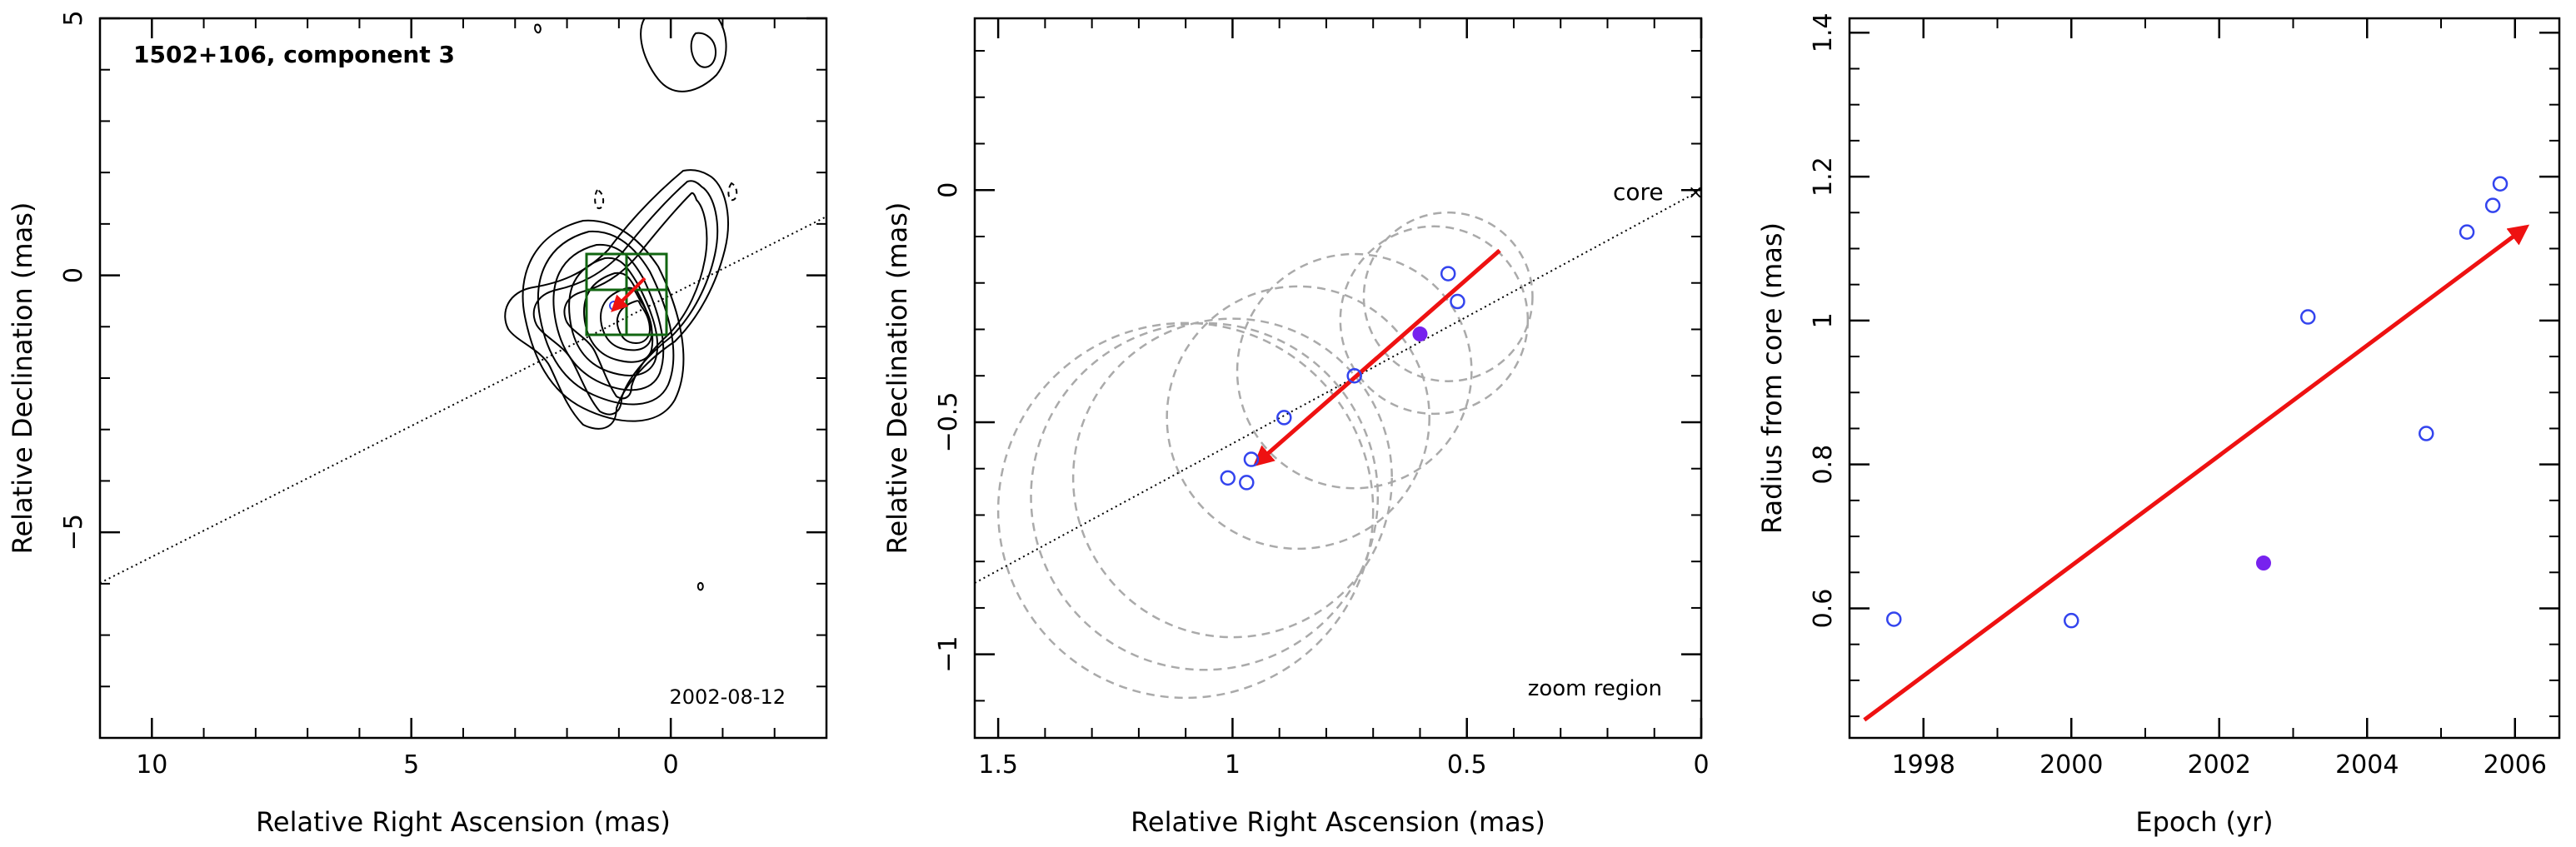 The height and width of the screenshot is (847, 2576). Describe the element at coordinates (1823, 465) in the screenshot. I see `y-tick-label: 0.8` at that location.